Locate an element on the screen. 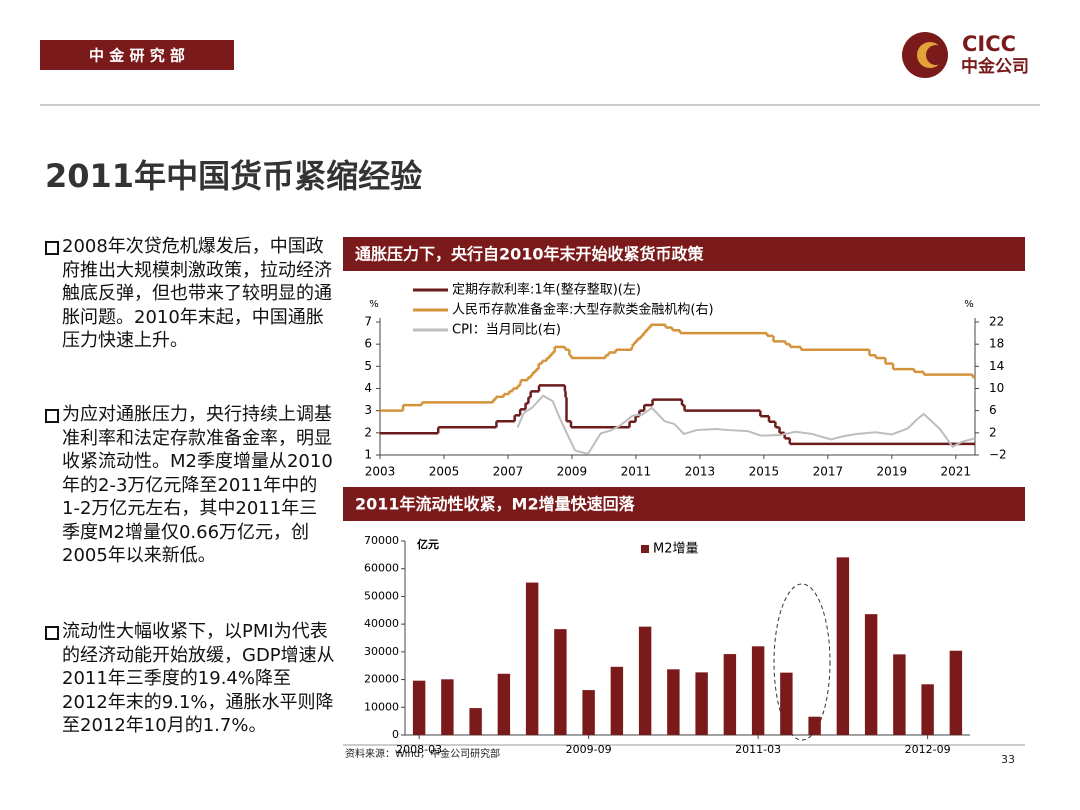 This screenshot has height=810, width=1080. x-tick-label: 2011-03 is located at coordinates (758, 749).